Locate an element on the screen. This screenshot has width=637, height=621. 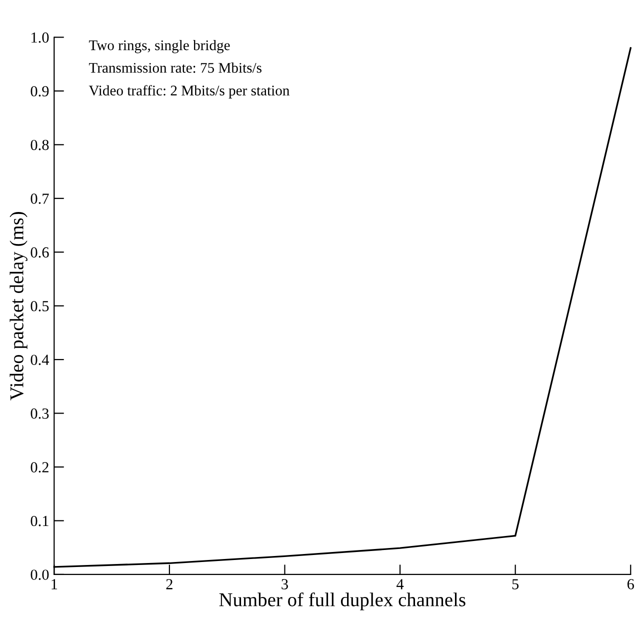
x-tick-label: 3 is located at coordinates (285, 584).